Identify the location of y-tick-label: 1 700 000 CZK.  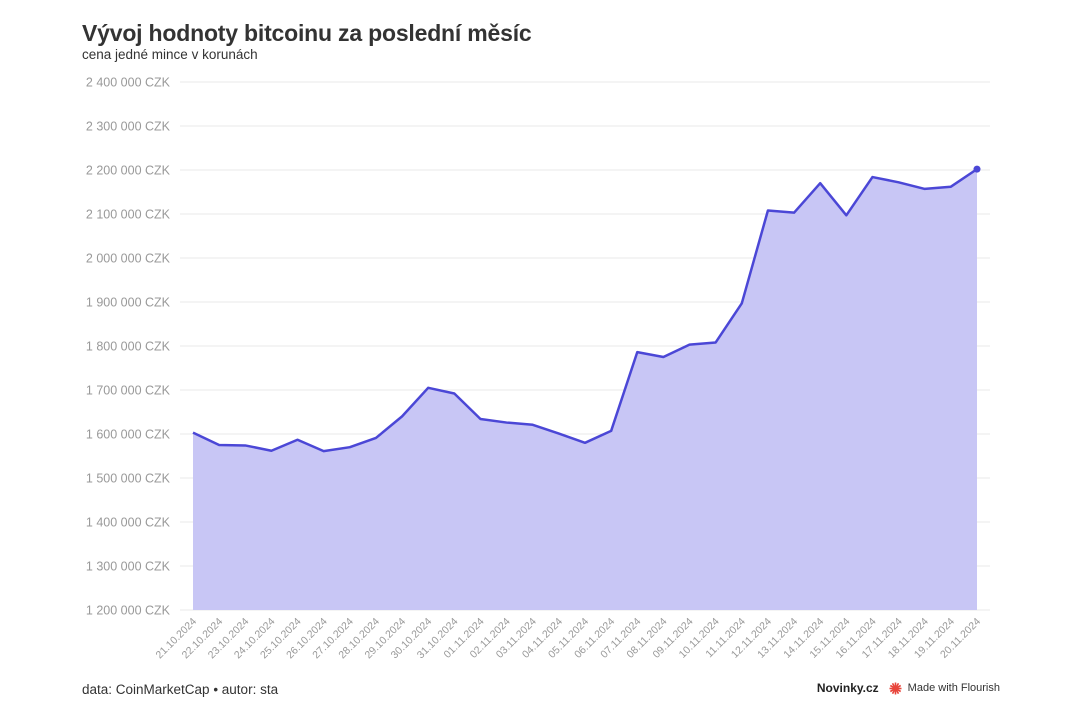
(128, 391).